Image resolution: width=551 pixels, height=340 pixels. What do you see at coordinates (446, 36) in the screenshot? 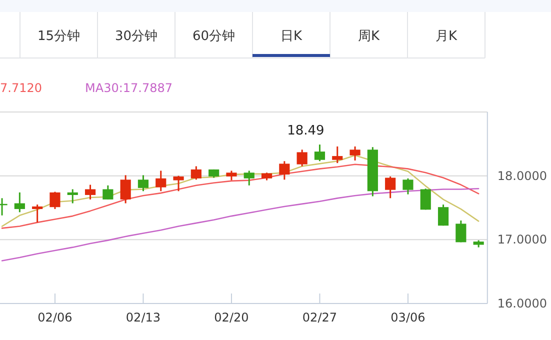
I see `text: 月K` at bounding box center [446, 36].